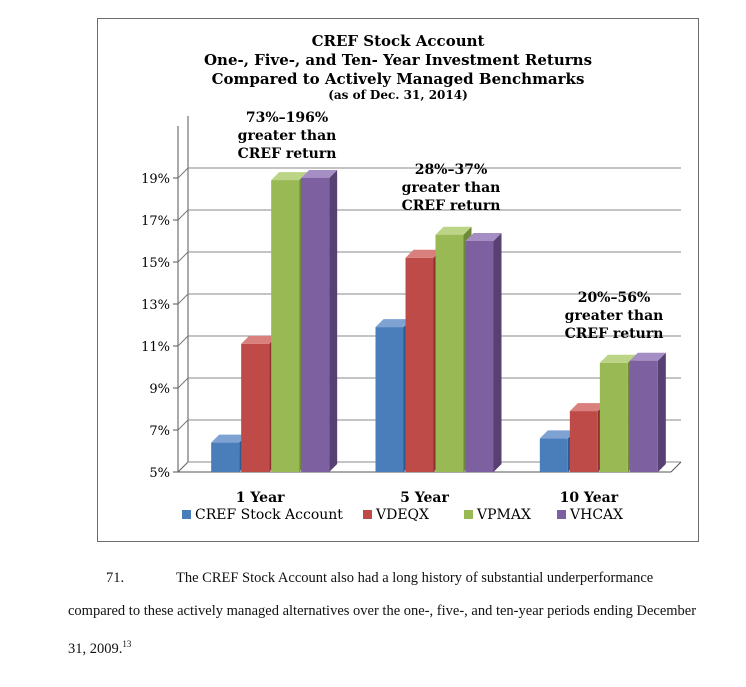 The height and width of the screenshot is (687, 746). What do you see at coordinates (596, 515) in the screenshot?
I see `legend-label: VHCAX` at bounding box center [596, 515].